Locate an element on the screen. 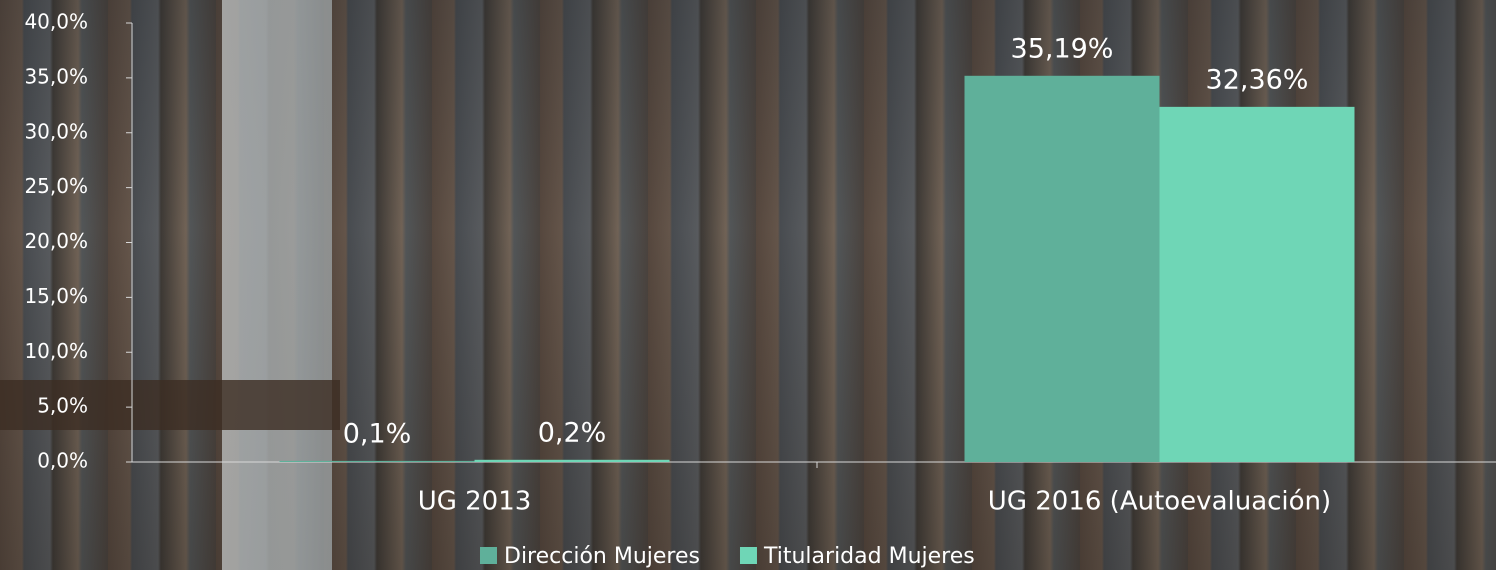 The image size is (1496, 570). y-tick-label: 25,0% is located at coordinates (56, 186).